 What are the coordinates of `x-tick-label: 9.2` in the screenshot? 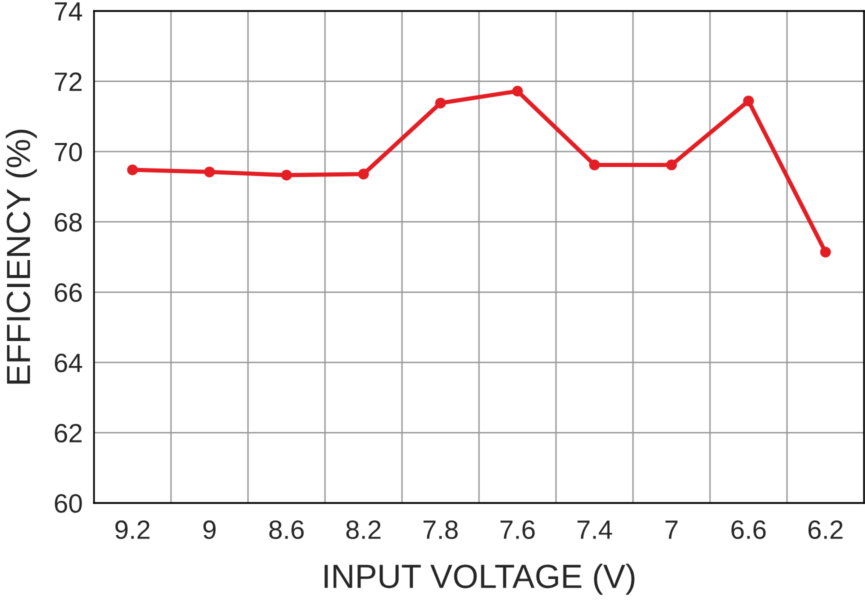 It's located at (132, 530).